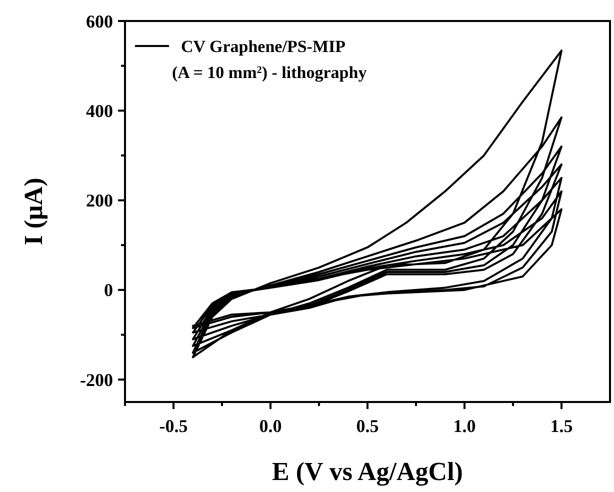 Image resolution: width=614 pixels, height=492 pixels. Describe the element at coordinates (108, 290) in the screenshot. I see `y-tick-label: 0` at that location.